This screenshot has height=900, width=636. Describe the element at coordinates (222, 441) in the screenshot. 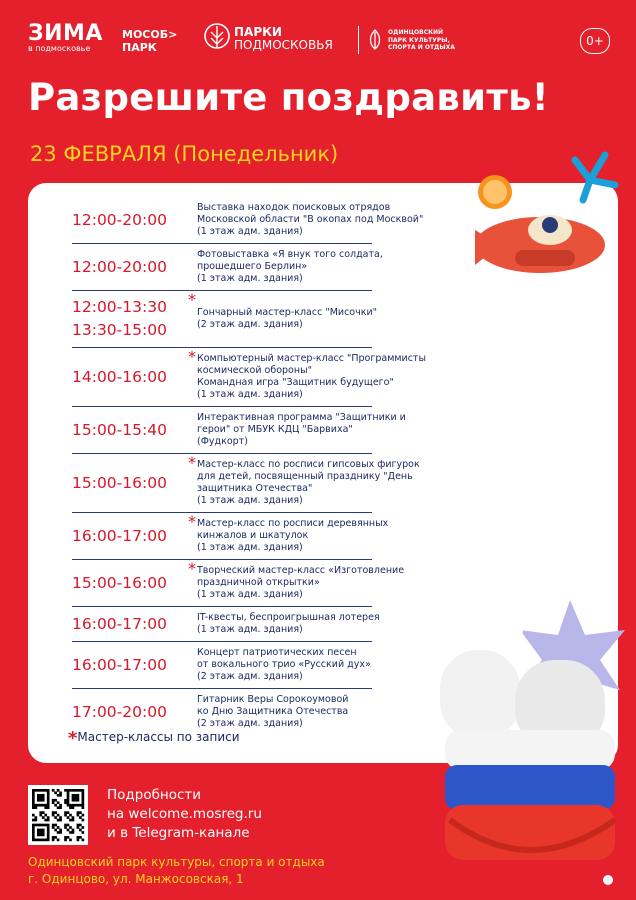

I see `description-line: (Фудкорт)` at that location.